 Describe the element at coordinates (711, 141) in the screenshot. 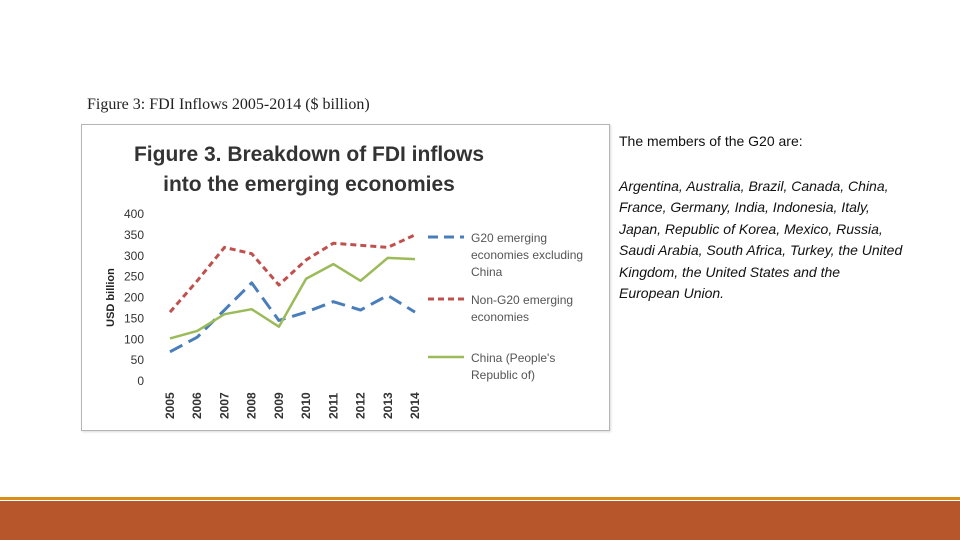

I see `g20-heading: The members of the G20 are:` at that location.